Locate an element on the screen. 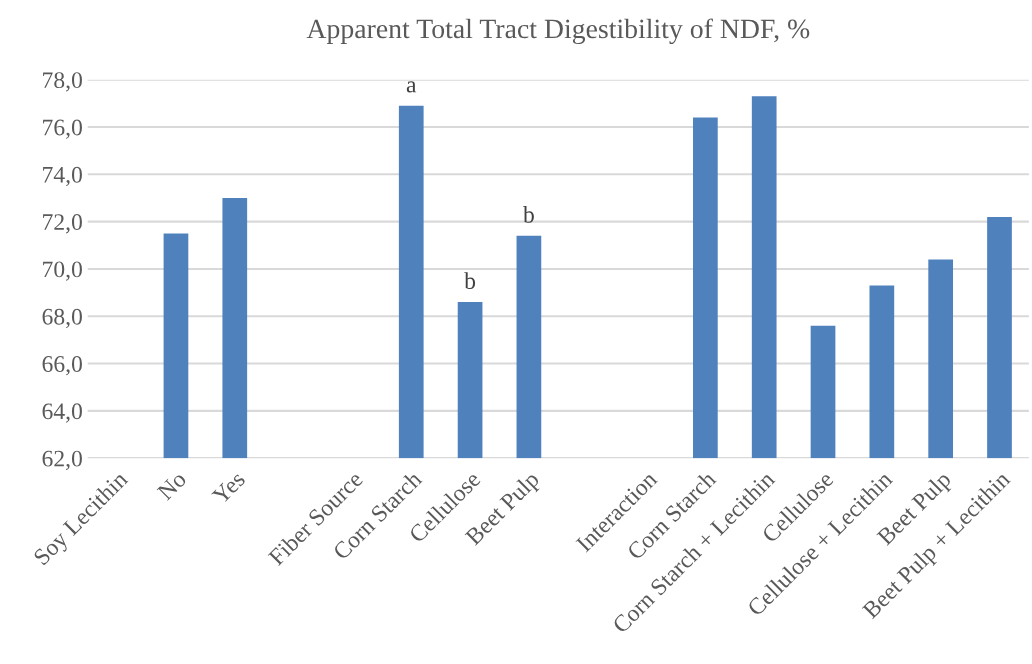 The height and width of the screenshot is (664, 1032). y-tick-label: 74,0 is located at coordinates (62, 176).